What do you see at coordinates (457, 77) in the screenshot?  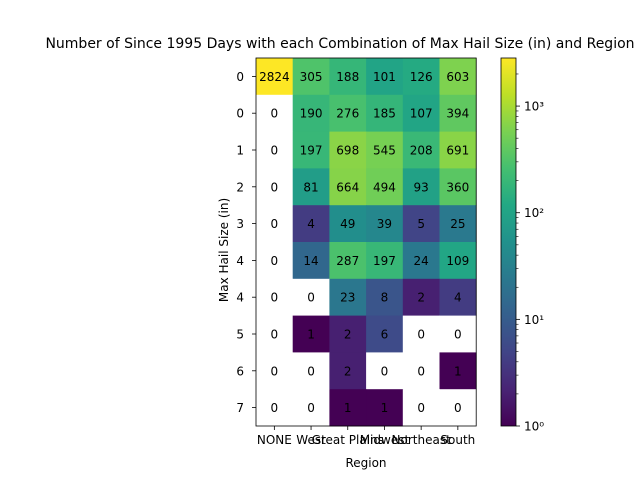 I see `cell-value-label: 603` at bounding box center [457, 77].